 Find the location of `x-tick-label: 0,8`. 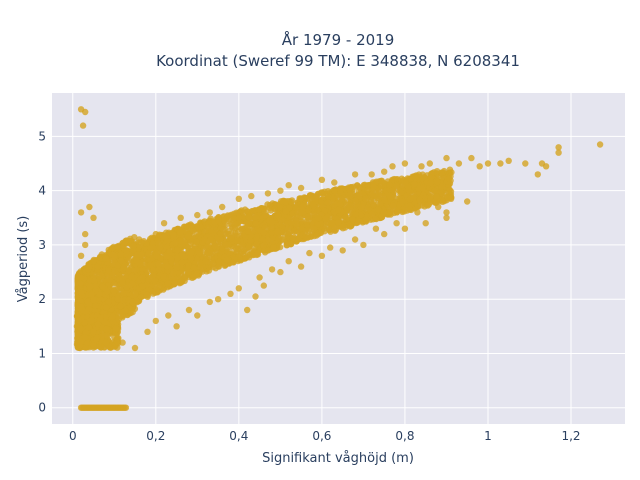

x-tick-label: 0,8 is located at coordinates (404, 436).